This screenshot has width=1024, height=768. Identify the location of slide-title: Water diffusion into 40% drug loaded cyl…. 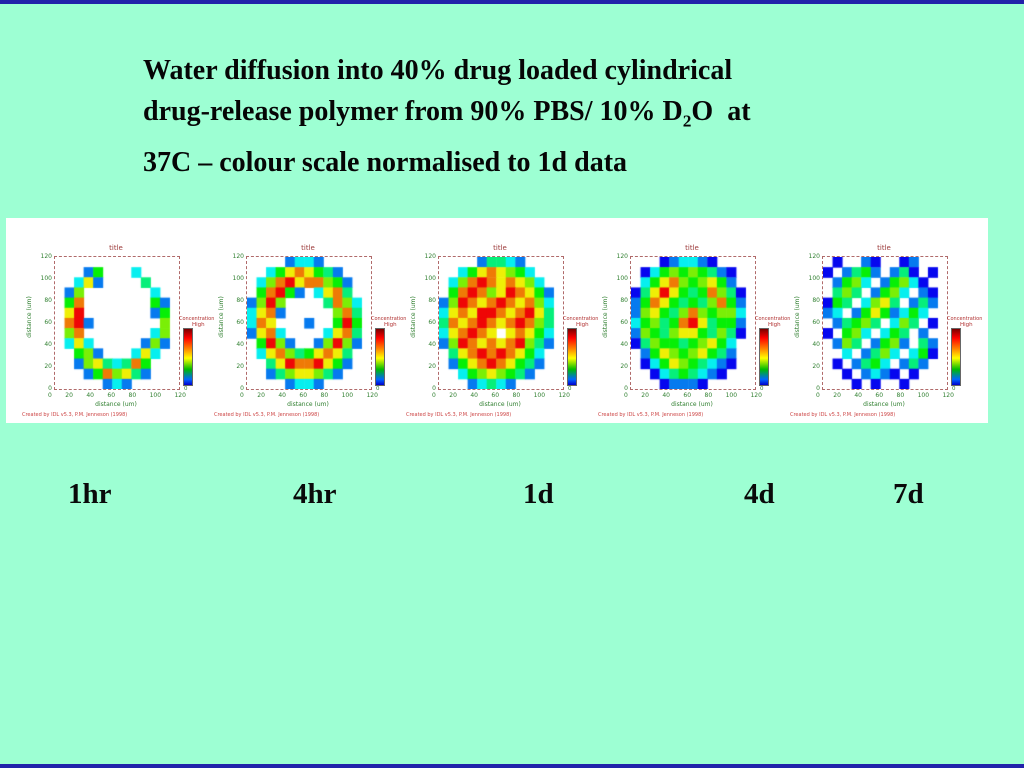
(523, 116).